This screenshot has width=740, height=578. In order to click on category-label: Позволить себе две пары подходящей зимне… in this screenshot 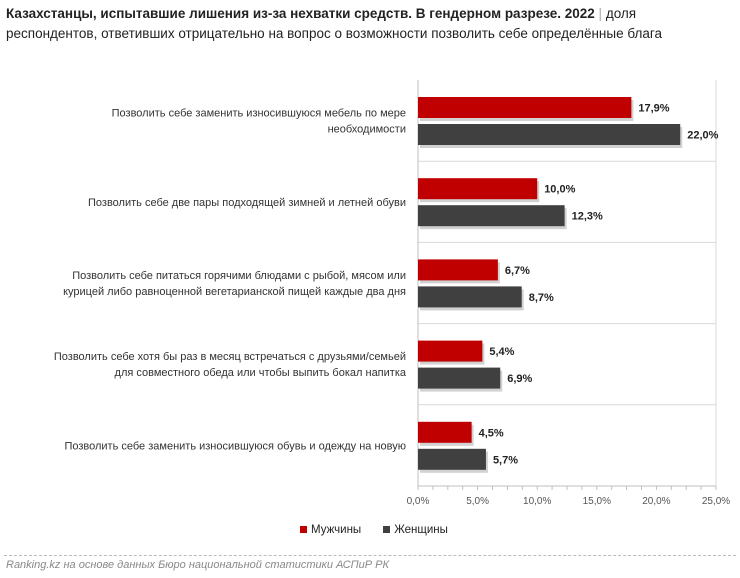, I will do `click(247, 203)`.